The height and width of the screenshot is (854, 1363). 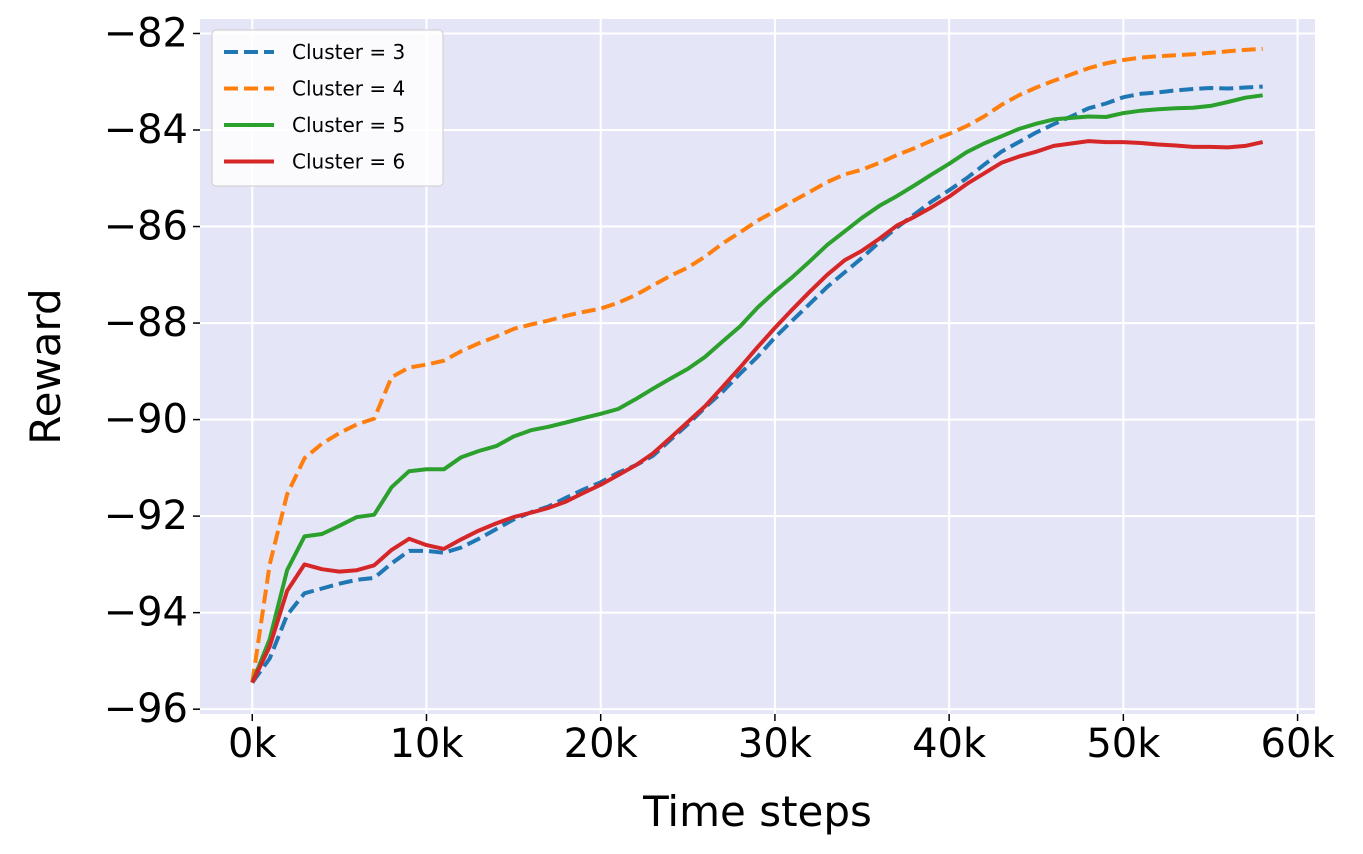 I want to click on legend-box, so click(x=327, y=108).